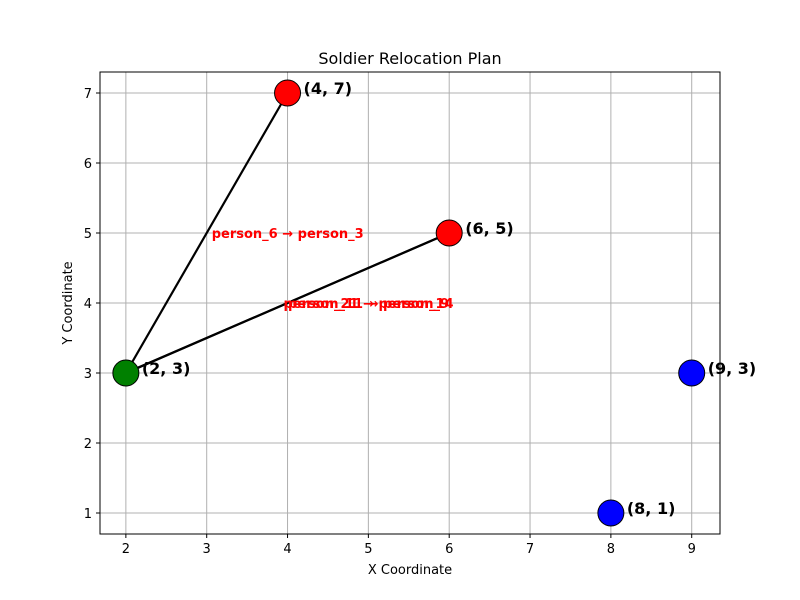 Image resolution: width=800 pixels, height=600 pixels. I want to click on x-tick-label: 6, so click(449, 549).